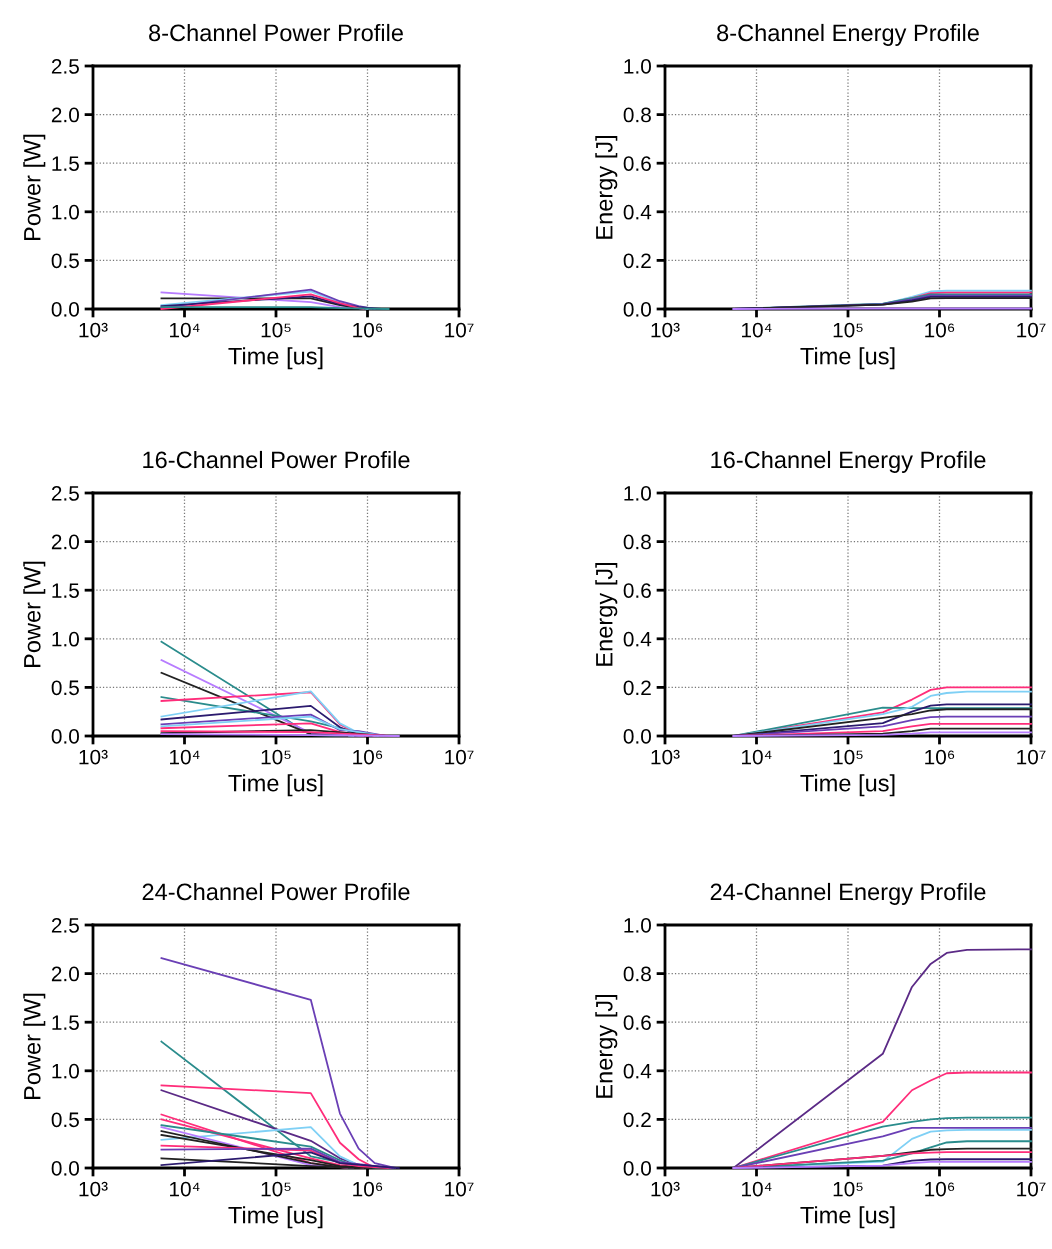  Describe the element at coordinates (276, 32) in the screenshot. I see `chart-title: 8-Channel Power Profile` at that location.